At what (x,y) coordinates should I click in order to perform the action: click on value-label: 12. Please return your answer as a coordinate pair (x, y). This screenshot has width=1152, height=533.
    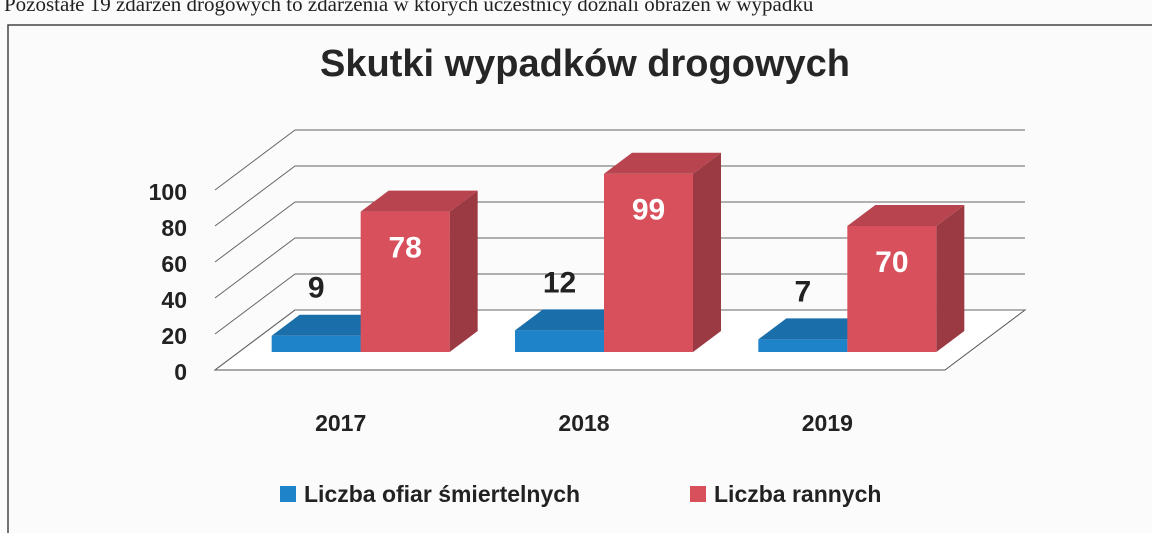
    Looking at the image, I should click on (559, 282).